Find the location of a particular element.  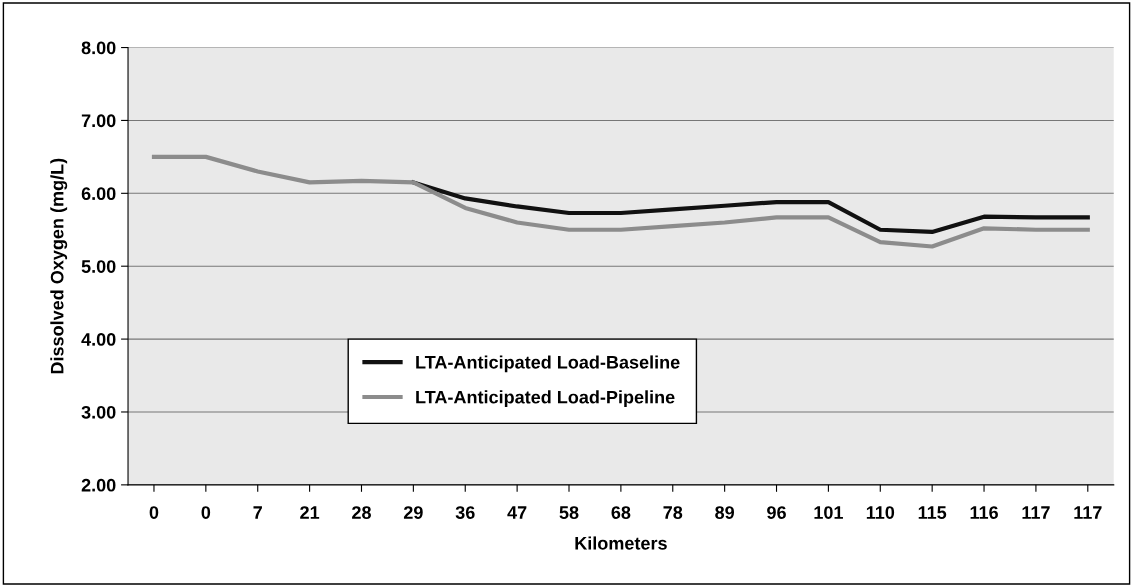

x-tick-label: 101 is located at coordinates (828, 512).